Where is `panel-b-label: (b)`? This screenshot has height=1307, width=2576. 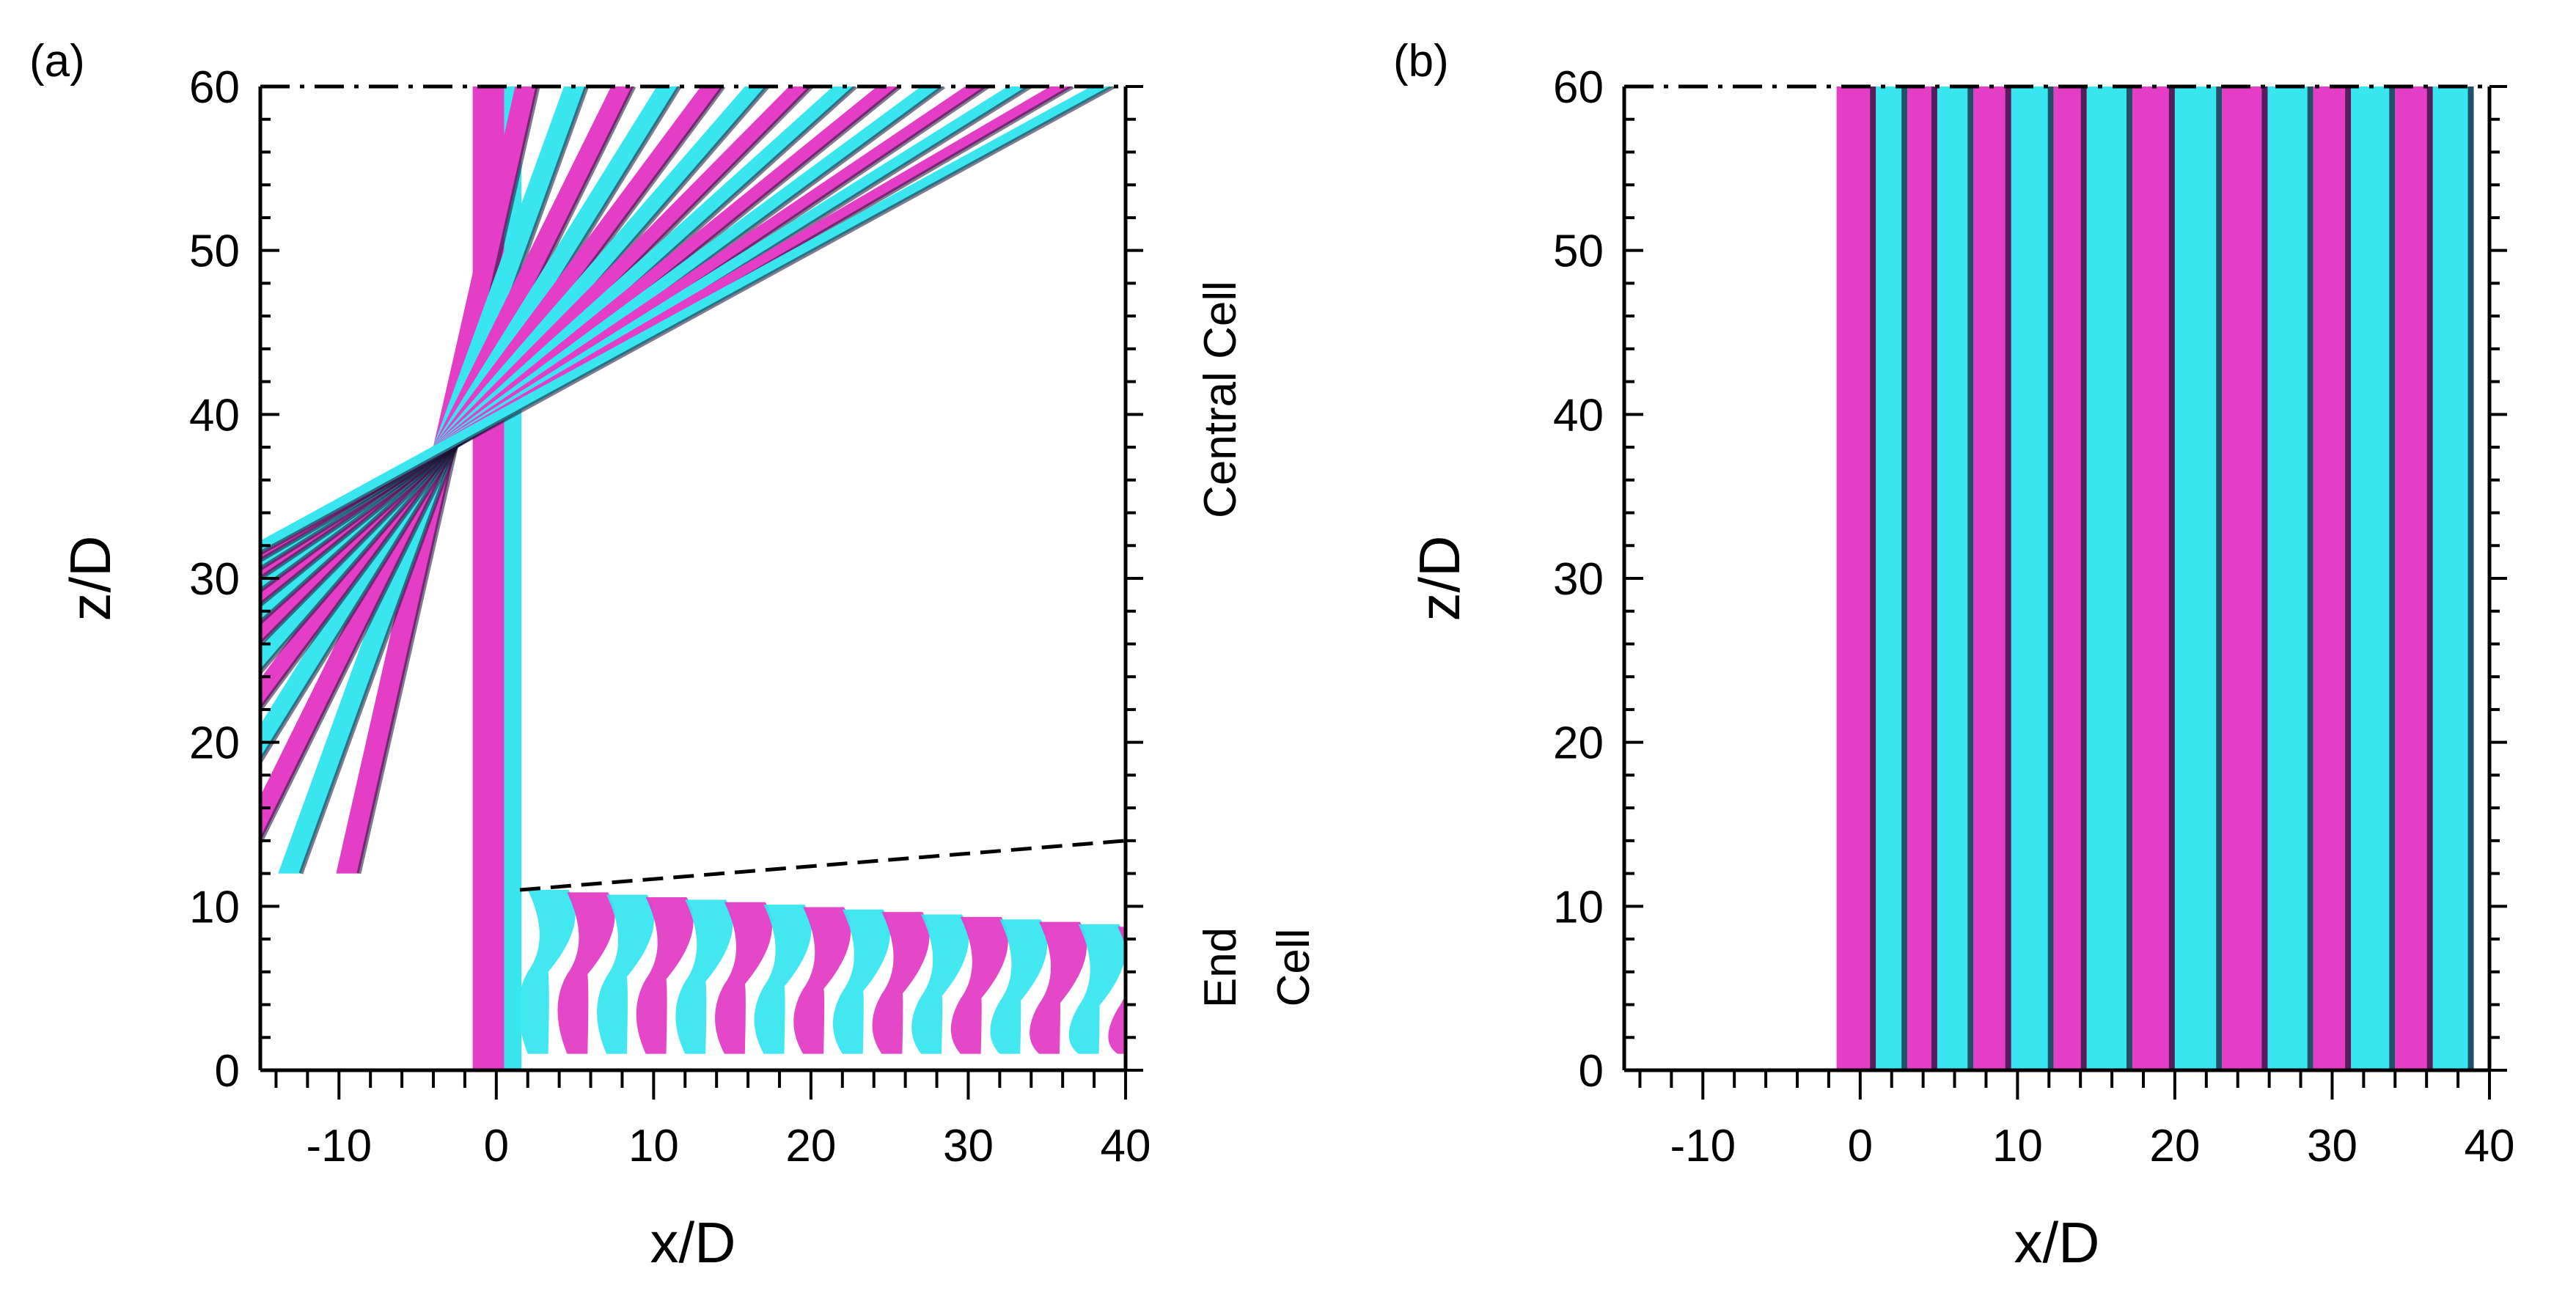
panel-b-label: (b) is located at coordinates (1421, 61).